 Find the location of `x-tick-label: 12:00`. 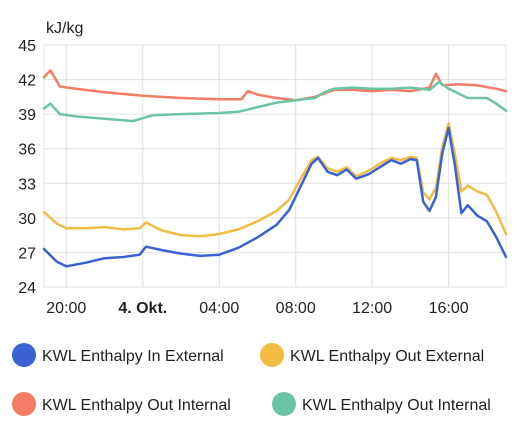

x-tick-label: 12:00 is located at coordinates (372, 308).